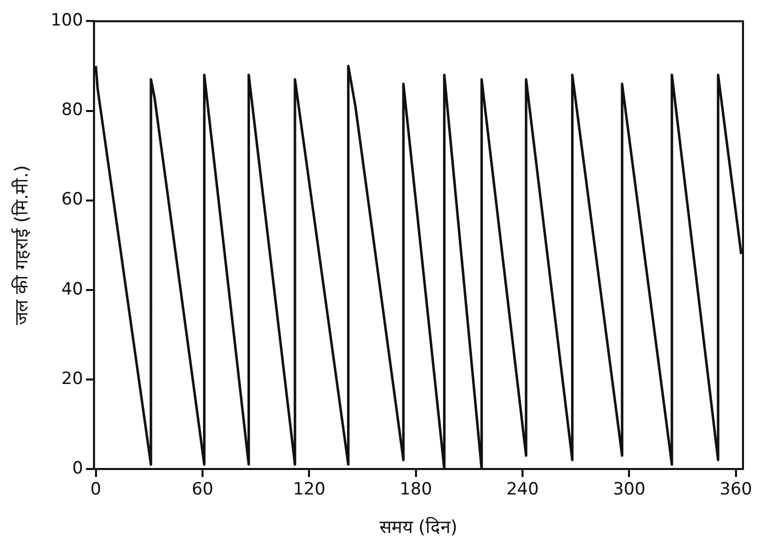 Image resolution: width=775 pixels, height=556 pixels. What do you see at coordinates (522, 490) in the screenshot?
I see `x-tick-label: 240` at bounding box center [522, 490].